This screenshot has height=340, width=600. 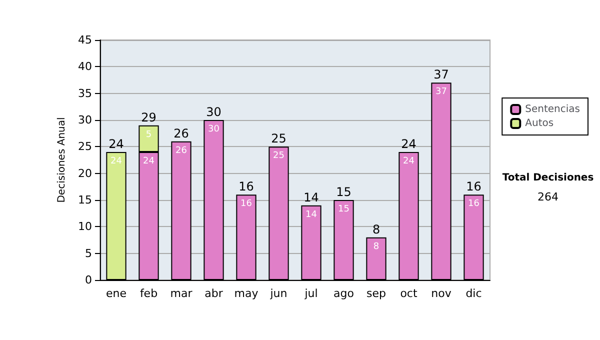 What do you see at coordinates (548, 197) in the screenshot?
I see `text: 264` at bounding box center [548, 197].